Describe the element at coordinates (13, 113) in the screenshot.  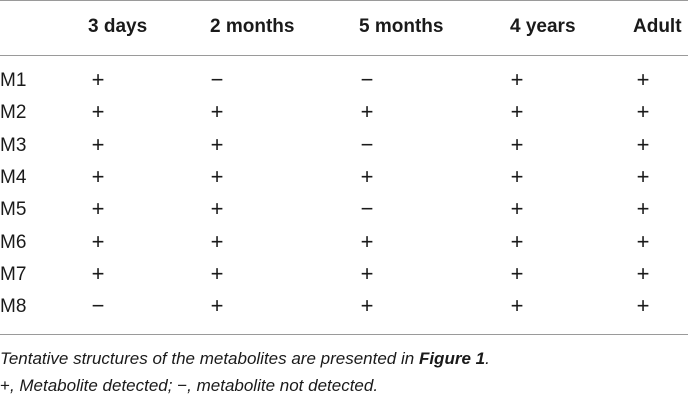
I see `row-label-m2: M2` at that location.